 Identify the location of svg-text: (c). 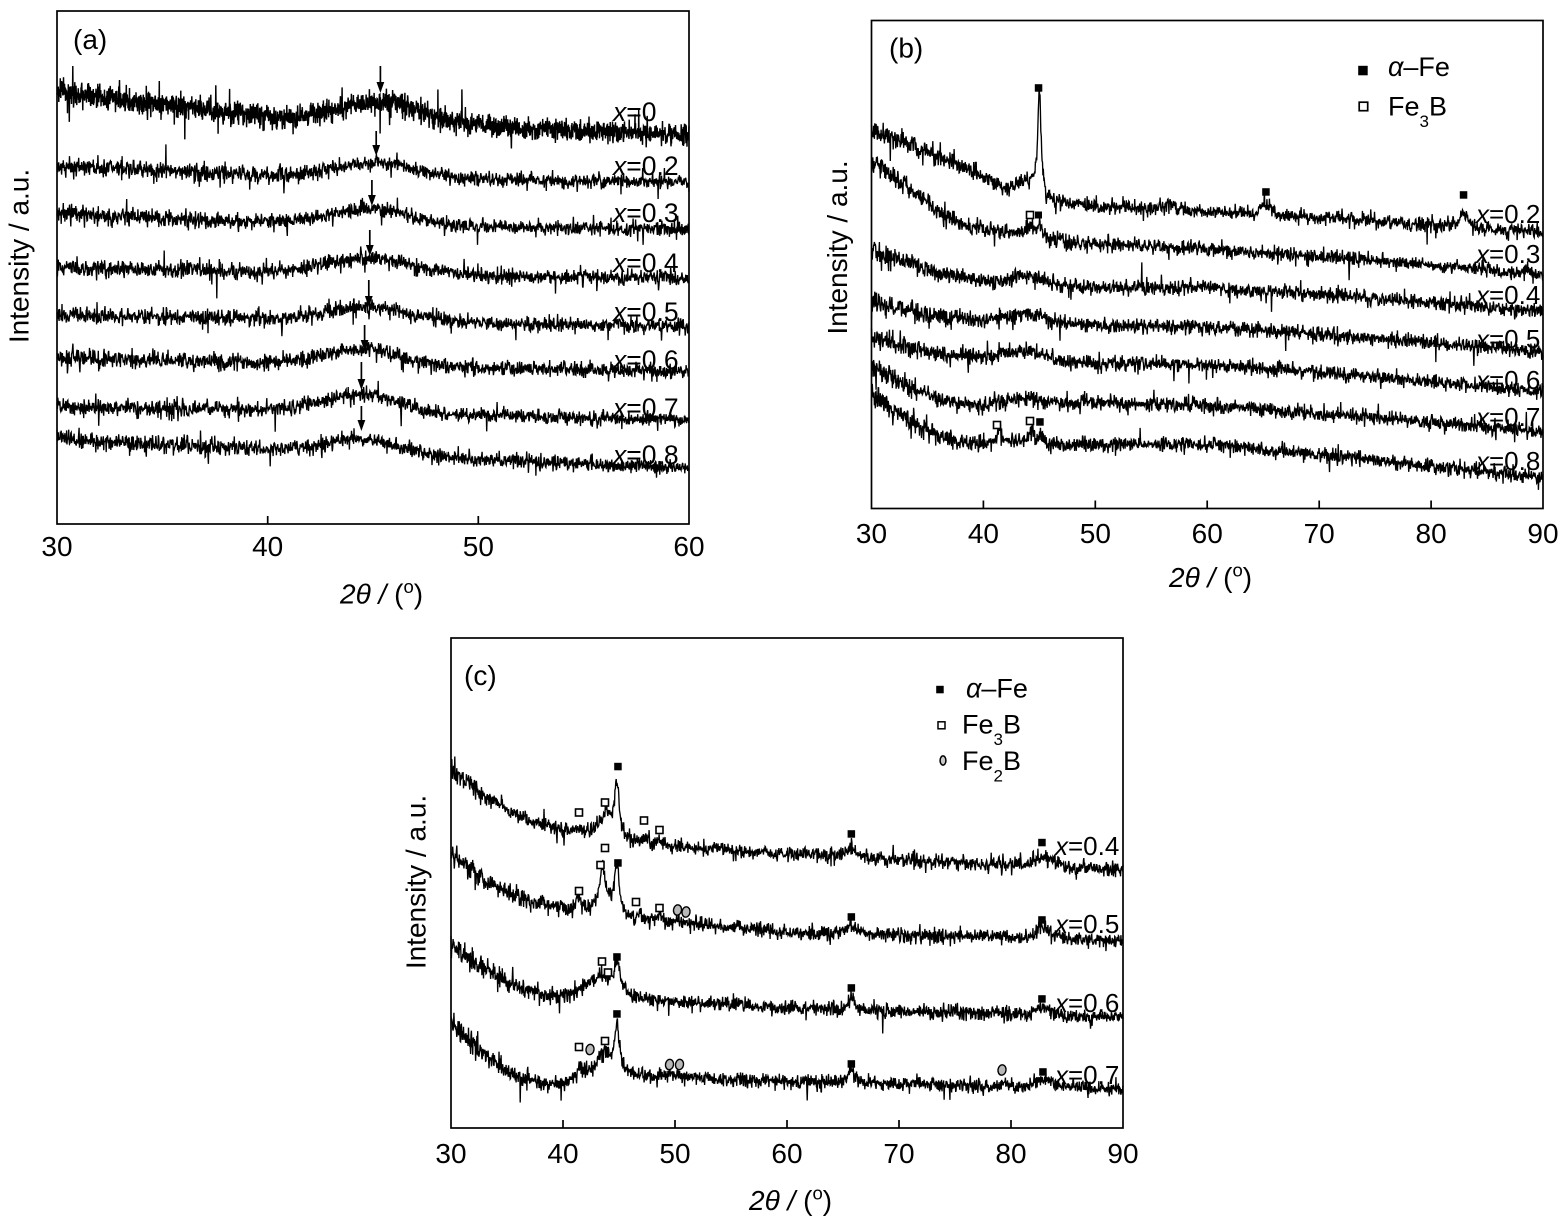
(480, 675).